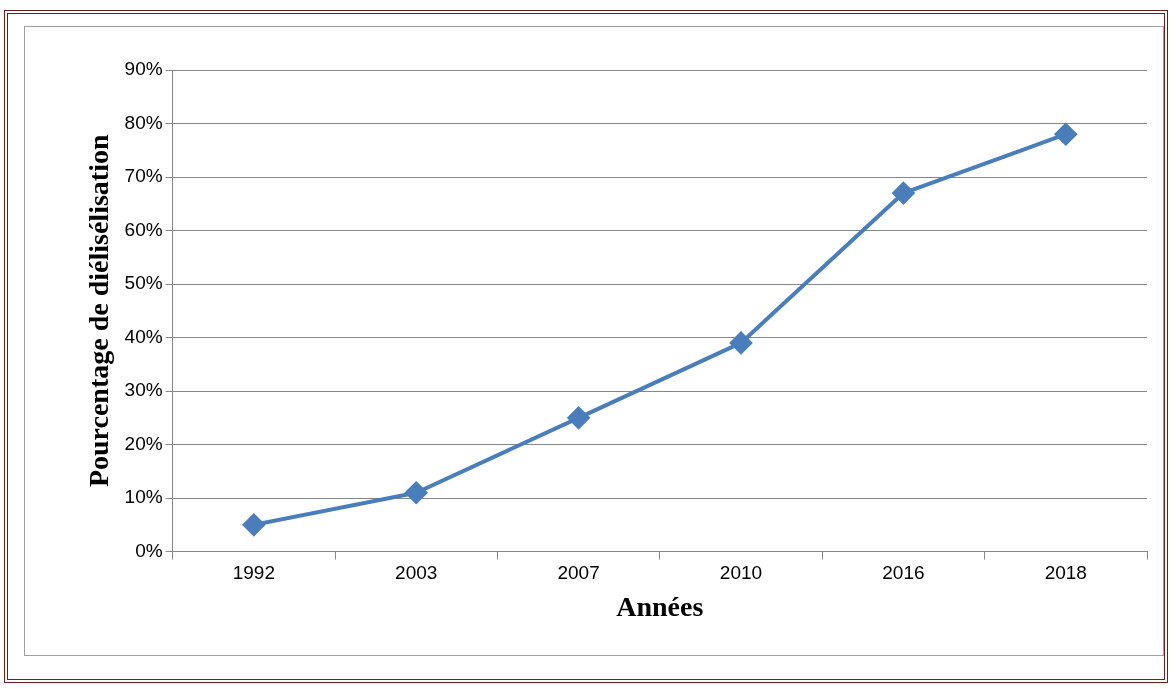 The width and height of the screenshot is (1176, 689). What do you see at coordinates (143, 390) in the screenshot?
I see `y-tick-label: 30%` at bounding box center [143, 390].